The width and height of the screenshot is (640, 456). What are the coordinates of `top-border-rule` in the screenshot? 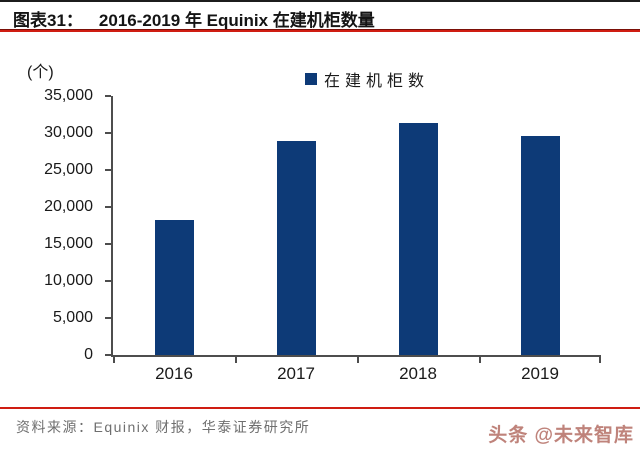 It's located at (320, 1).